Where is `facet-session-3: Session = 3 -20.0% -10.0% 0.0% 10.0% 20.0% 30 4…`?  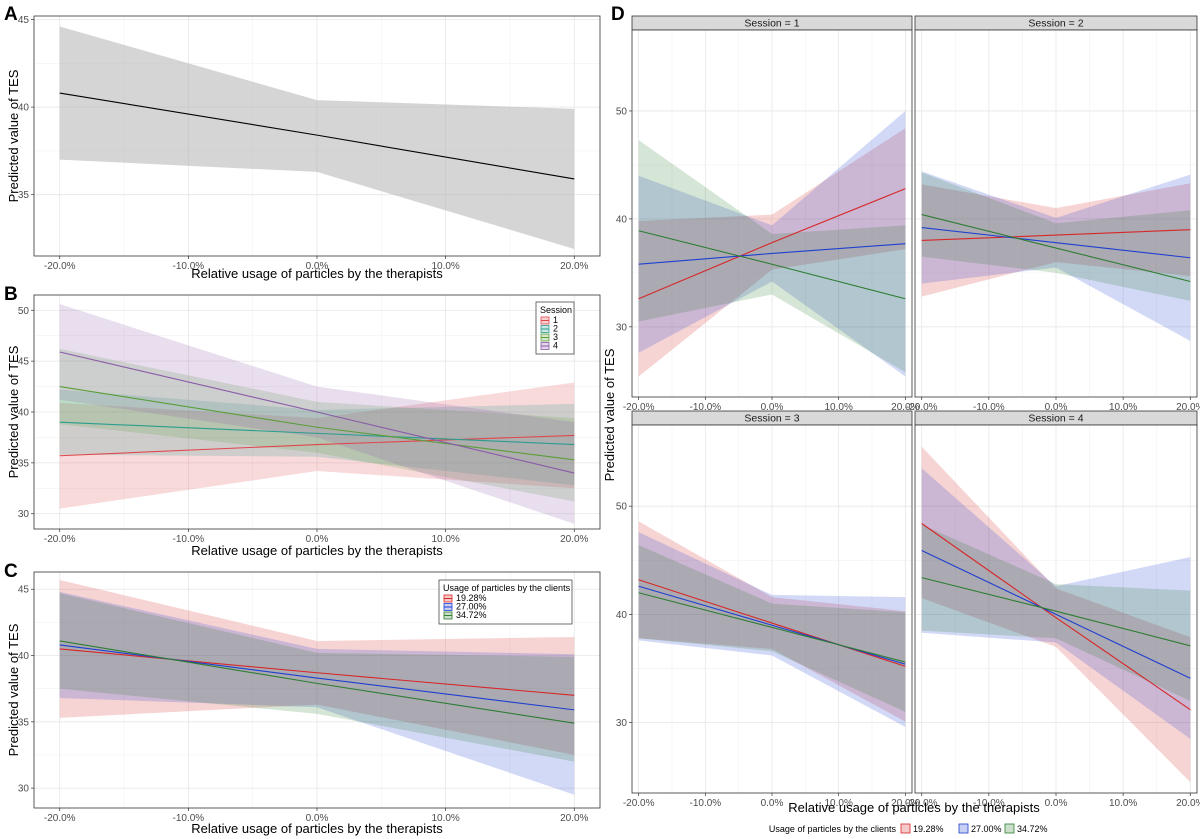 facet-session-3: Session = 3 -20.0% -10.0% 0.0% 10.0% 20.0% 30 4… is located at coordinates (768, 609).